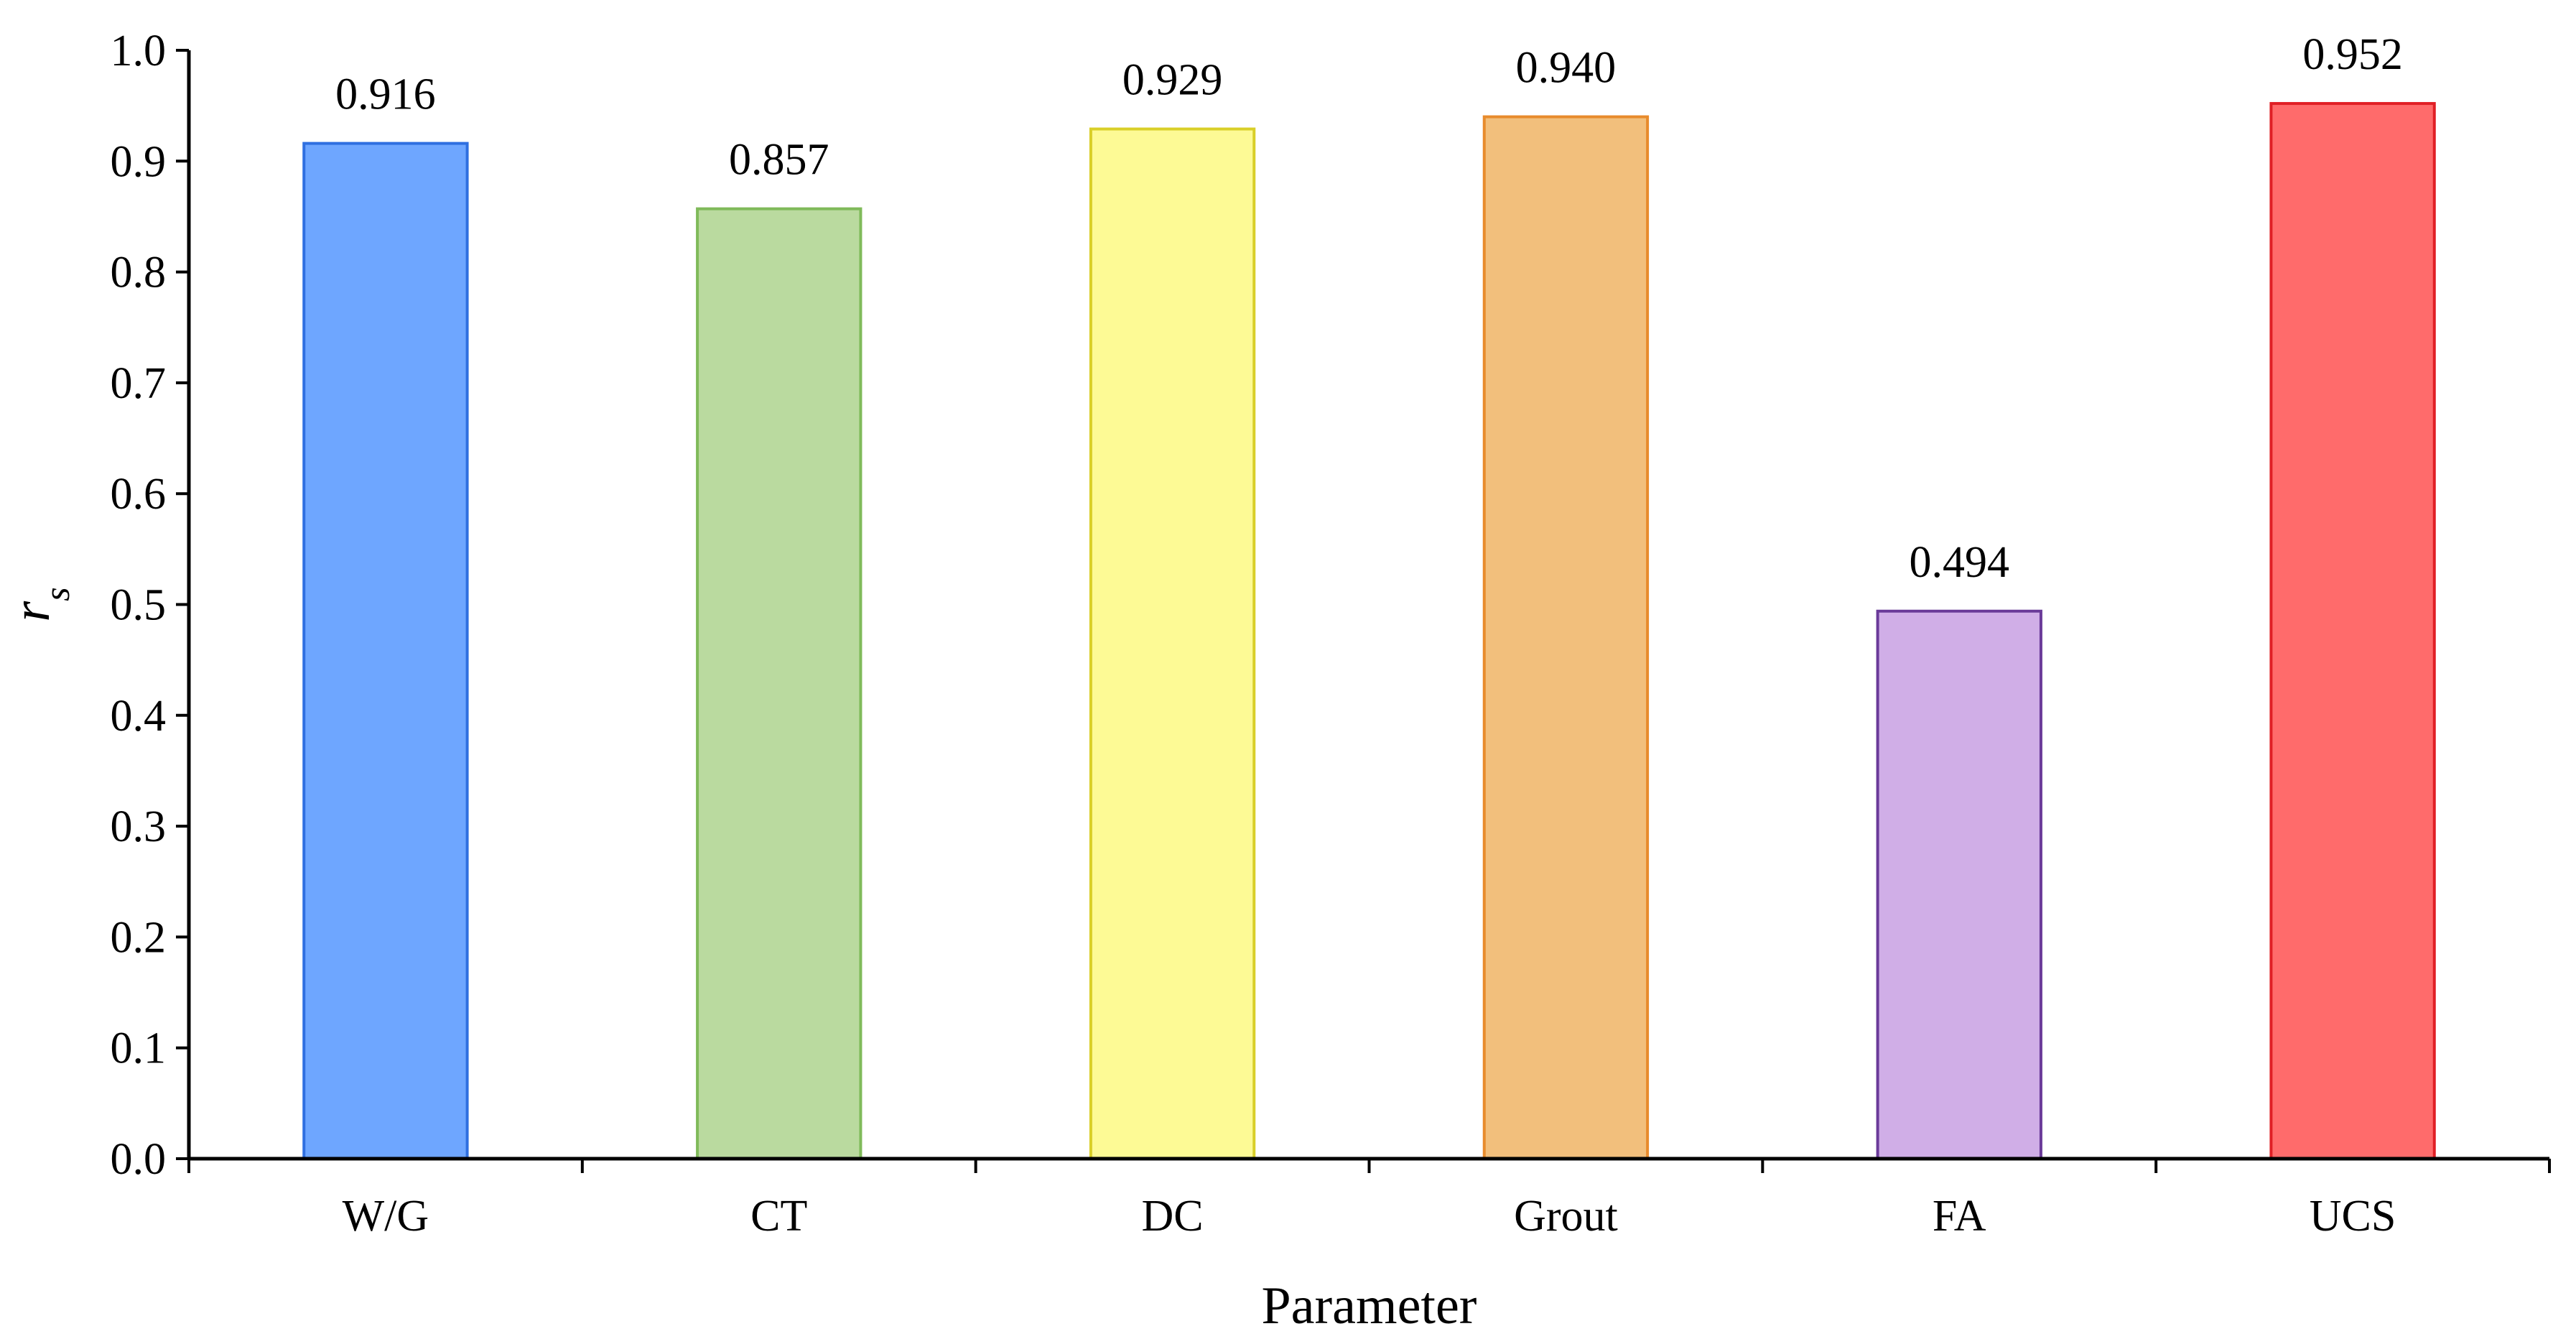 Image resolution: width=2576 pixels, height=1339 pixels. I want to click on data-label: 0.929, so click(1172, 80).